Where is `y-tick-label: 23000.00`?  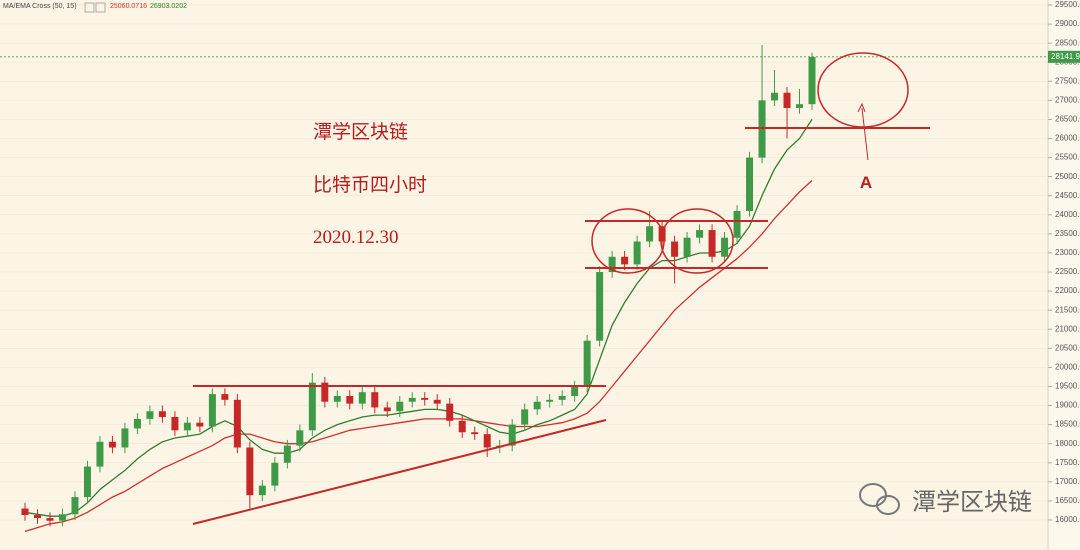 y-tick-label: 23000.00 is located at coordinates (1067, 252).